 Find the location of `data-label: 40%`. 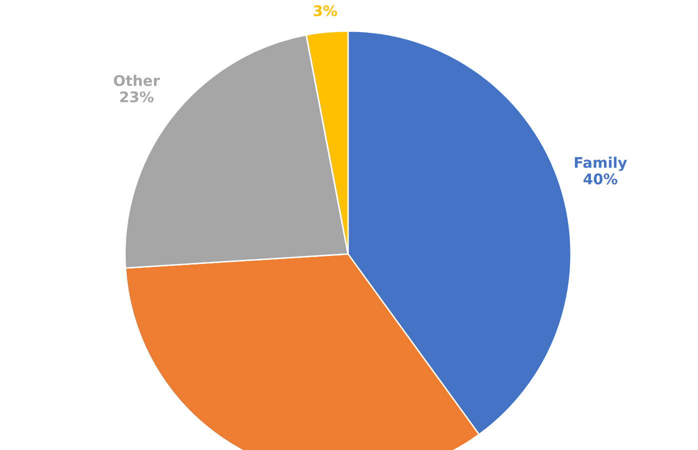

data-label: 40% is located at coordinates (601, 178).